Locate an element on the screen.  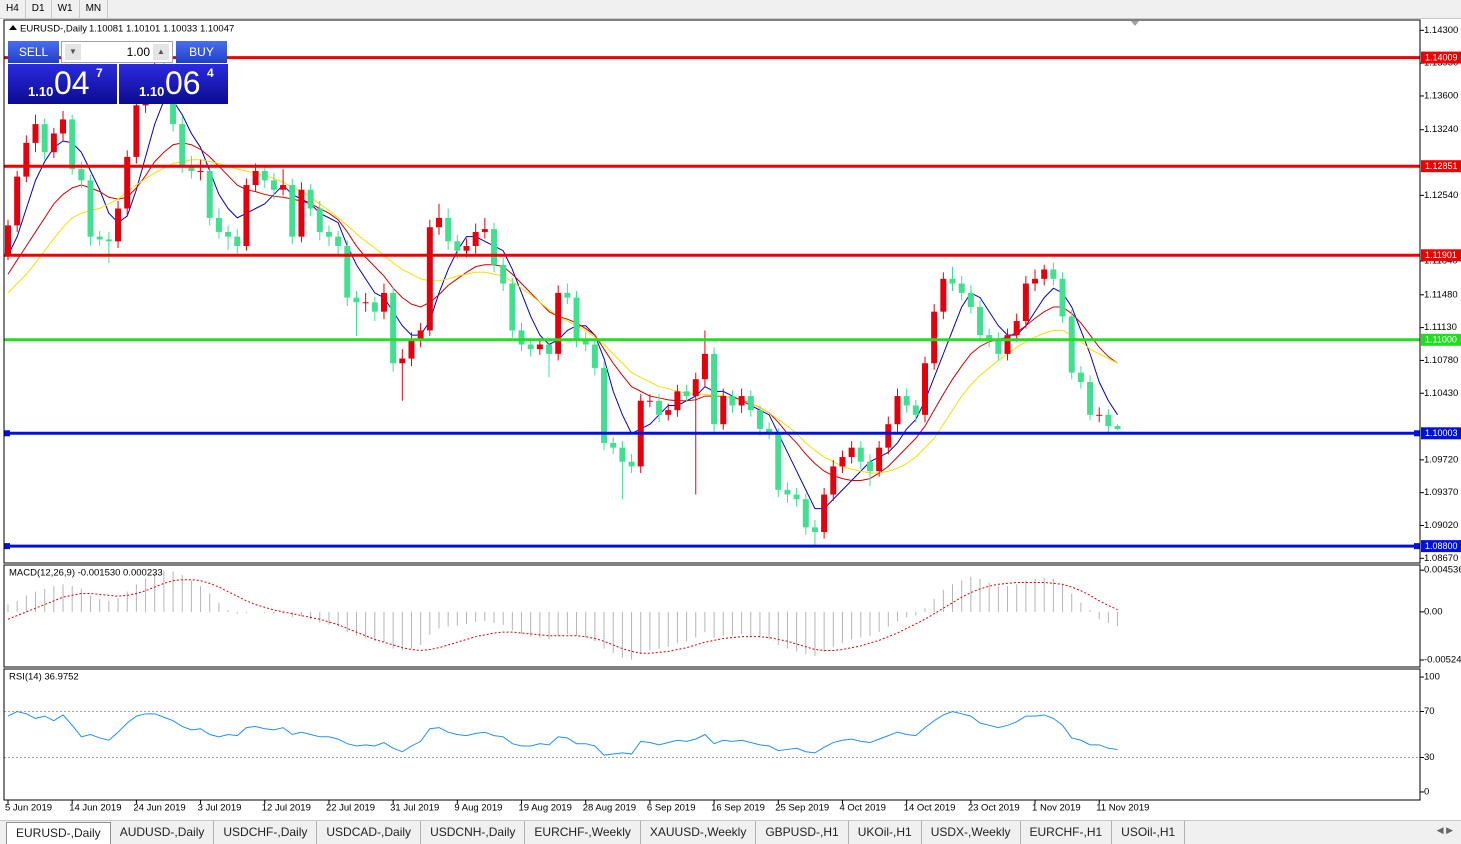
macd-signal is located at coordinates (562, 616).